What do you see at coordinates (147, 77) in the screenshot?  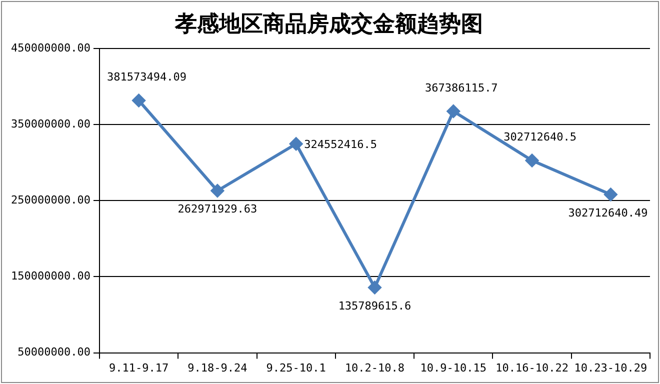 I see `data-label: 381573494.09` at bounding box center [147, 77].